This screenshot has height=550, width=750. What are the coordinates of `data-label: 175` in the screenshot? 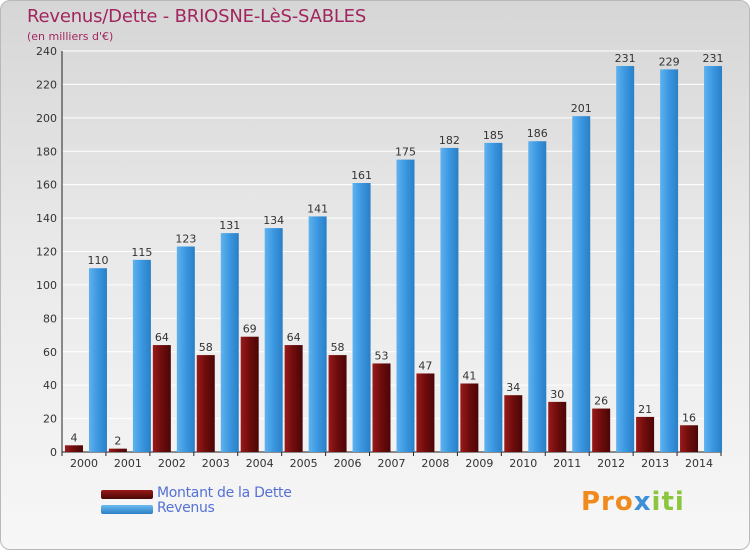 It's located at (405, 152).